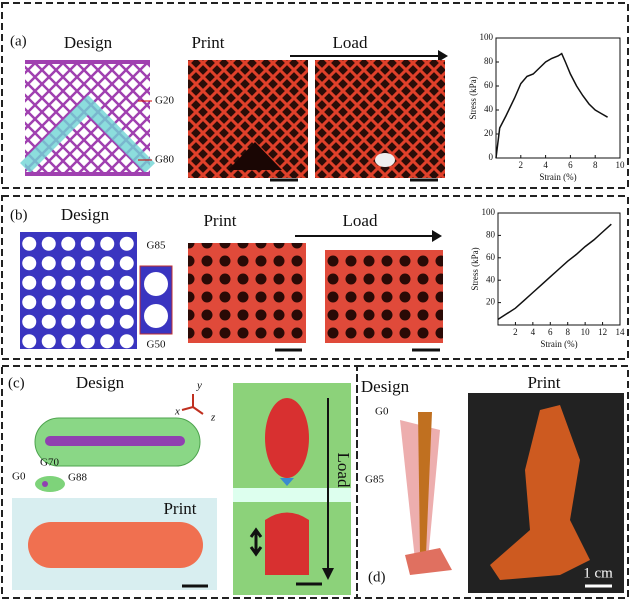 The image size is (631, 601). Describe the element at coordinates (385, 160) in the screenshot. I see `weight` at that location.